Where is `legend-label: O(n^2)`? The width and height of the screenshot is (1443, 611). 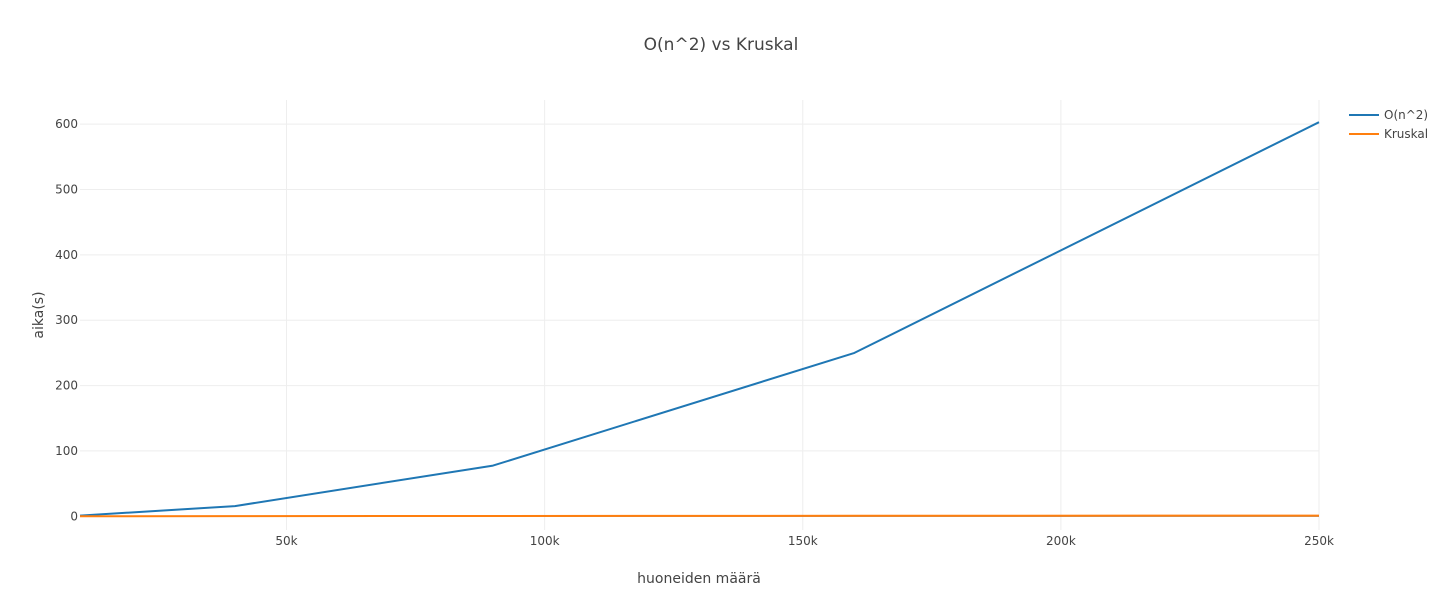
legend-label: O(n^2) is located at coordinates (1406, 115).